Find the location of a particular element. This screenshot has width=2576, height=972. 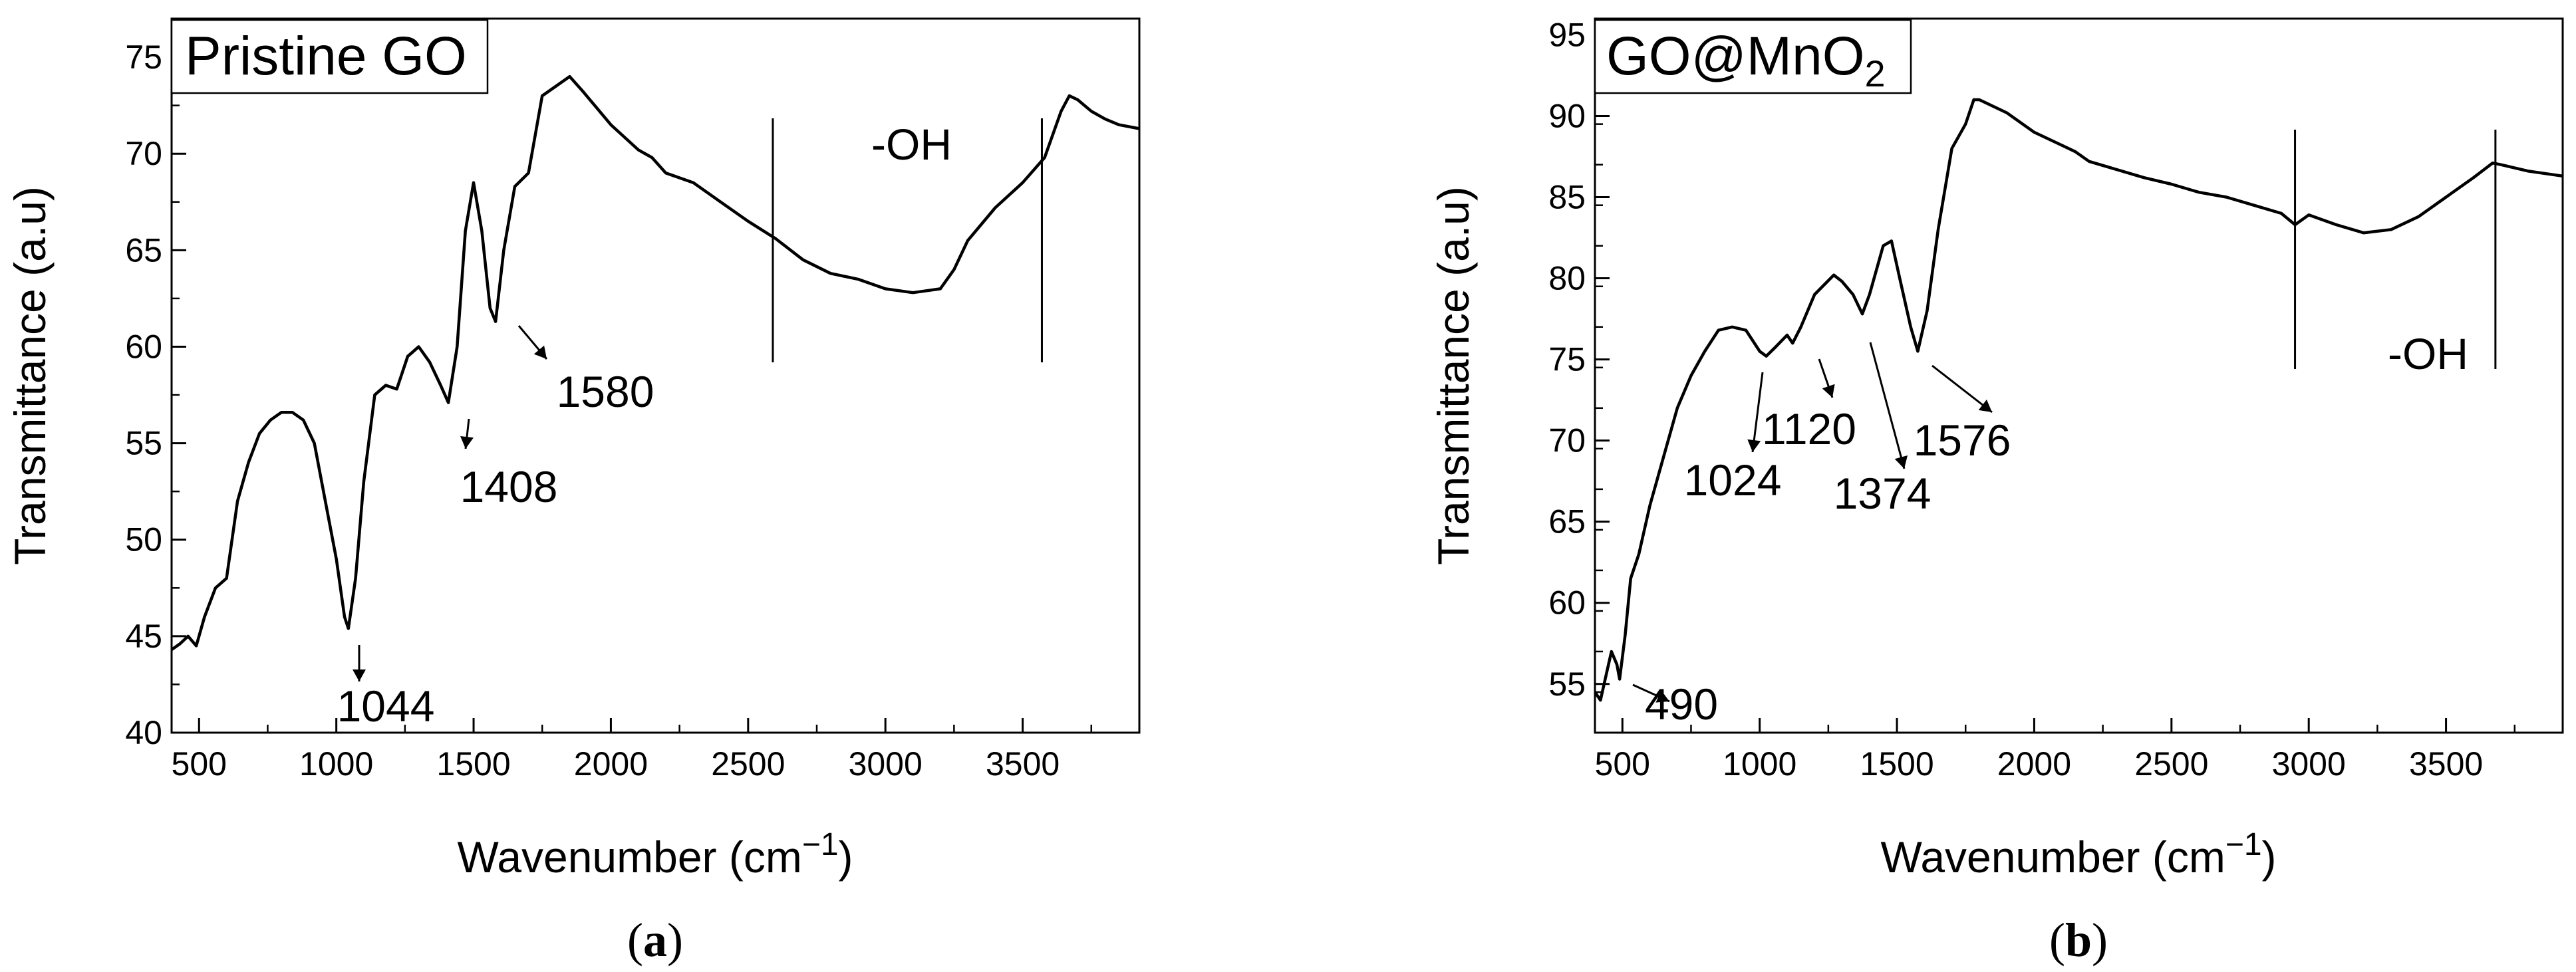

panel-title-subscript: 2 is located at coordinates (1876, 74).